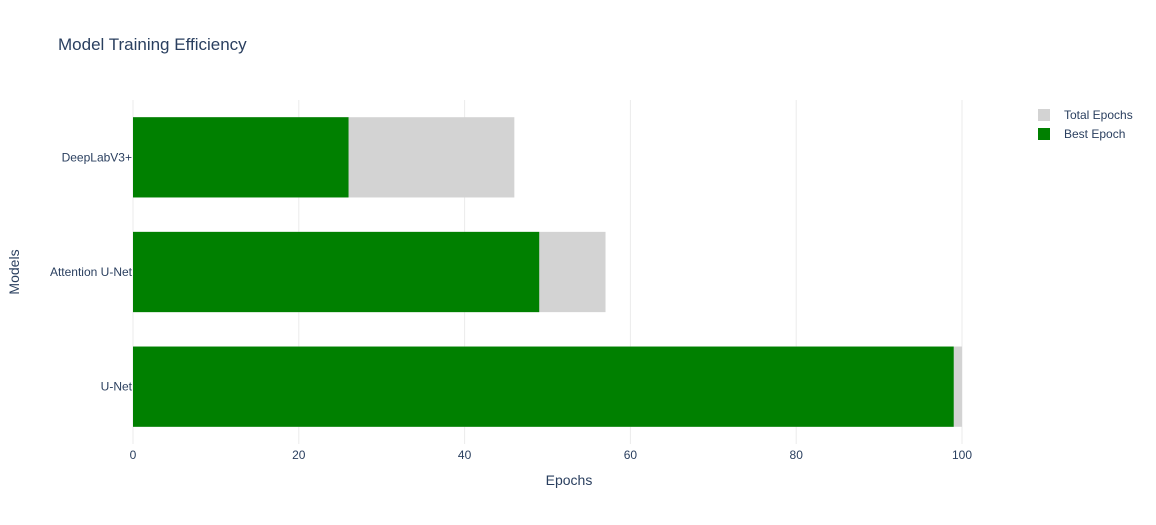 Image resolution: width=1156 pixels, height=525 pixels. I want to click on x-tick-label: 100, so click(962, 455).